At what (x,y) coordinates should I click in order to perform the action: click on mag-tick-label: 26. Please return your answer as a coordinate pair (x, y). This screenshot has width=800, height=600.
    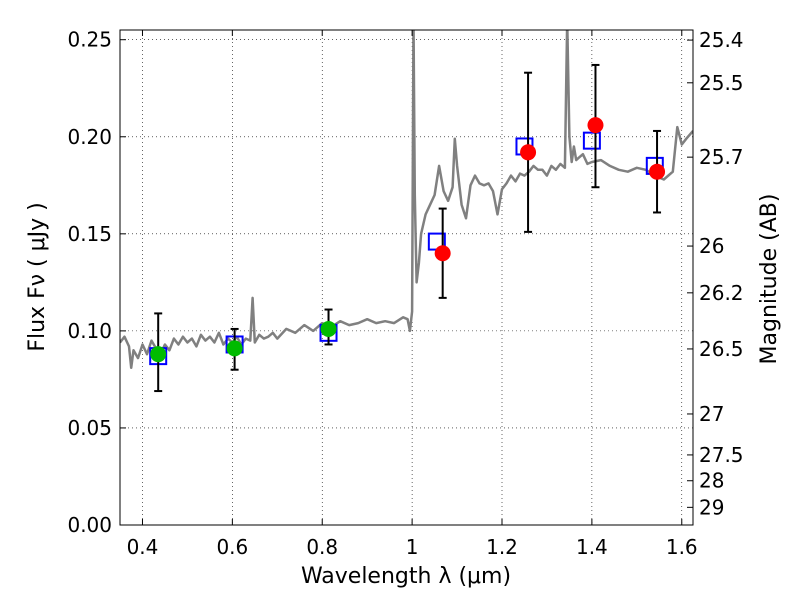
    Looking at the image, I should click on (711, 246).